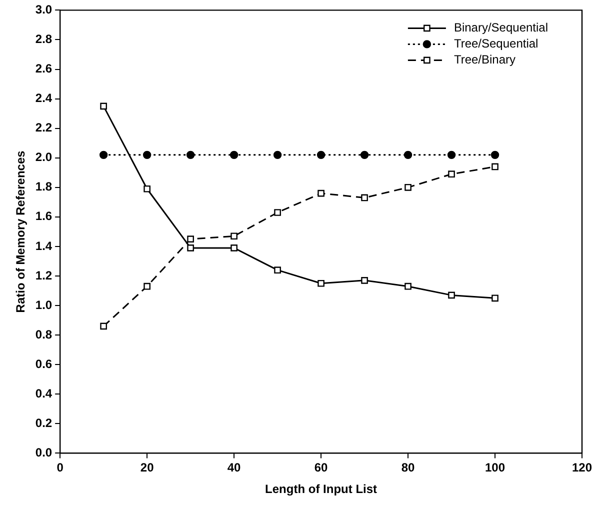 This screenshot has height=506, width=602. I want to click on y-tick-label: 3.0, so click(43, 9).